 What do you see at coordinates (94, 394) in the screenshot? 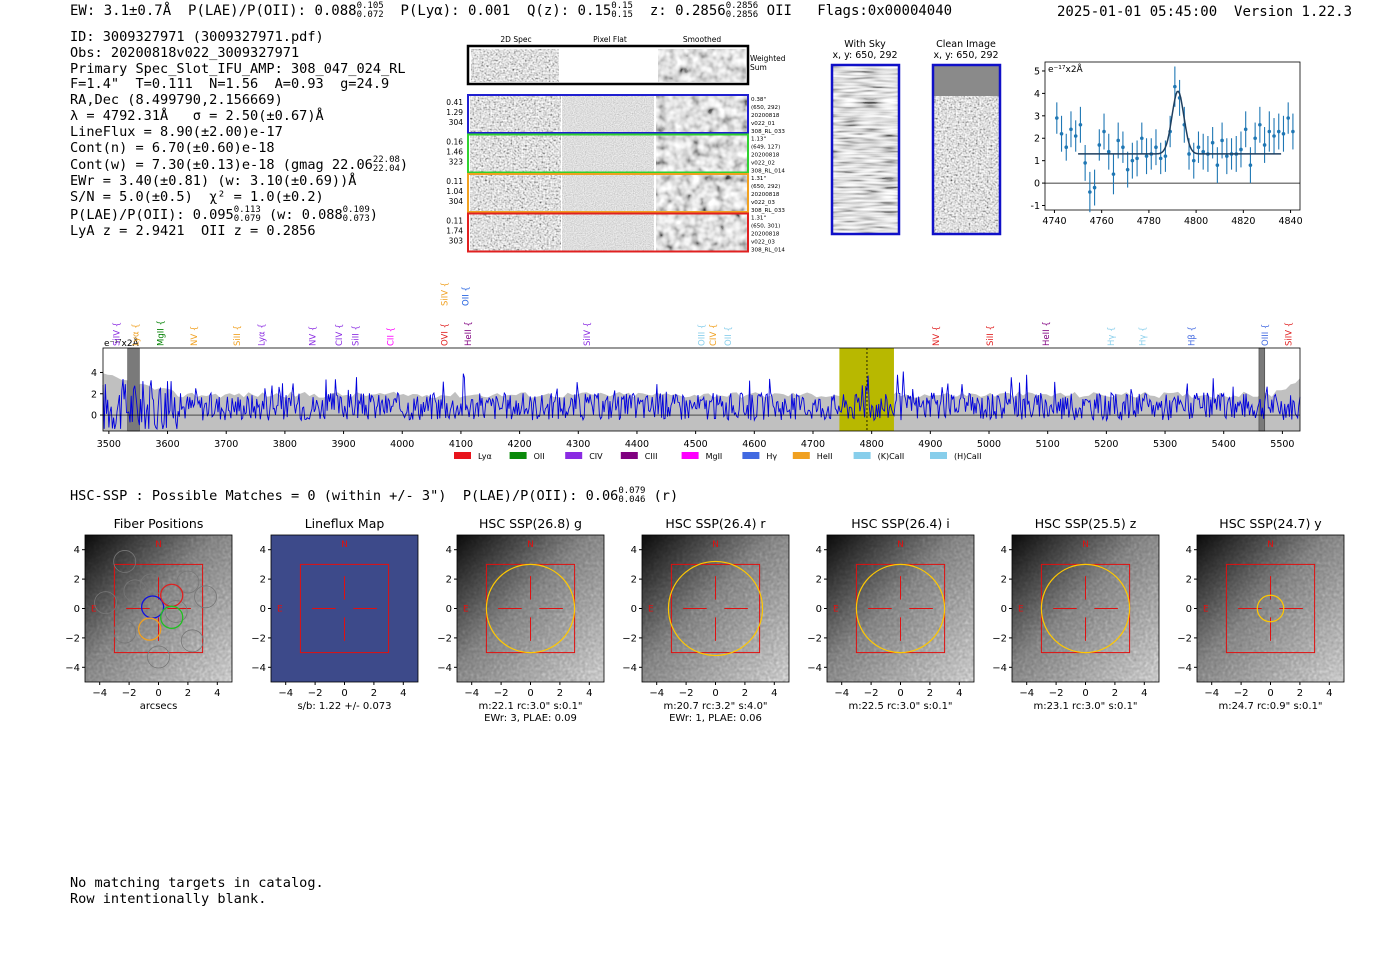
I see `full-ytick-label: 2` at bounding box center [94, 394].